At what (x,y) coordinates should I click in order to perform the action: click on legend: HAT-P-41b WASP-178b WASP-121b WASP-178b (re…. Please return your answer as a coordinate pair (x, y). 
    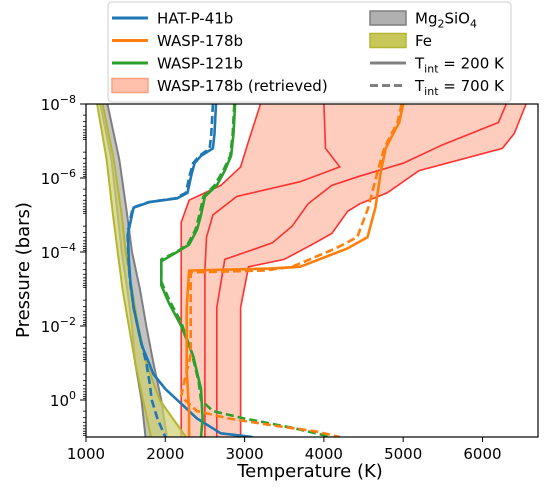
    Looking at the image, I should click on (309, 52).